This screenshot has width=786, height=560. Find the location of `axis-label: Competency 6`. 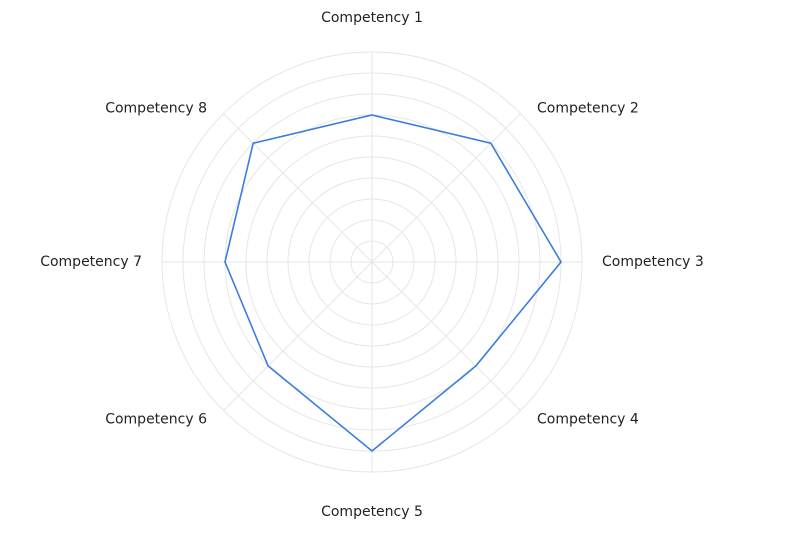

axis-label: Competency 6 is located at coordinates (156, 419).